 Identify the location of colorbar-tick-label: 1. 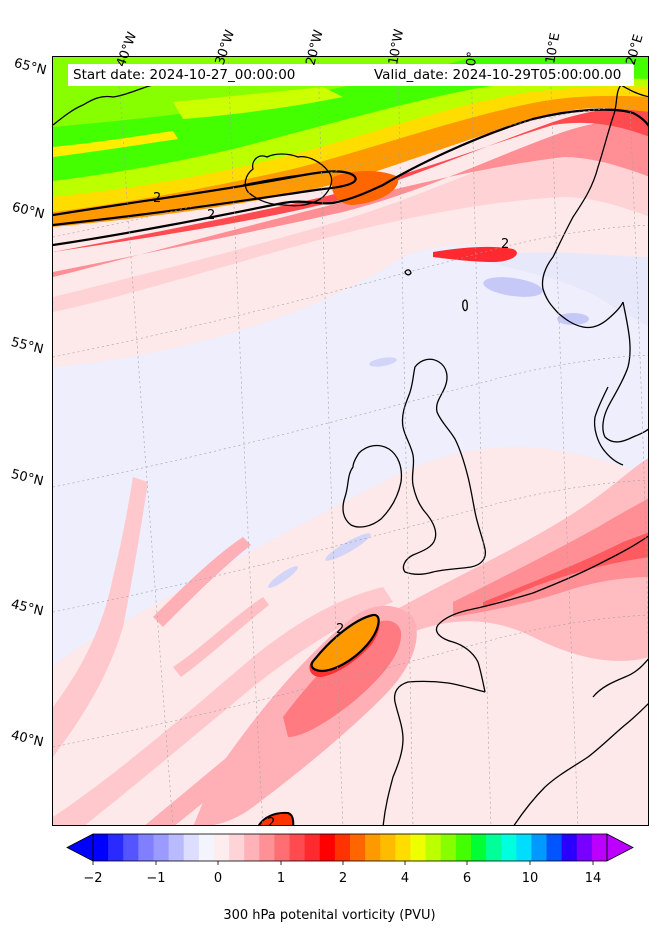
(281, 878).